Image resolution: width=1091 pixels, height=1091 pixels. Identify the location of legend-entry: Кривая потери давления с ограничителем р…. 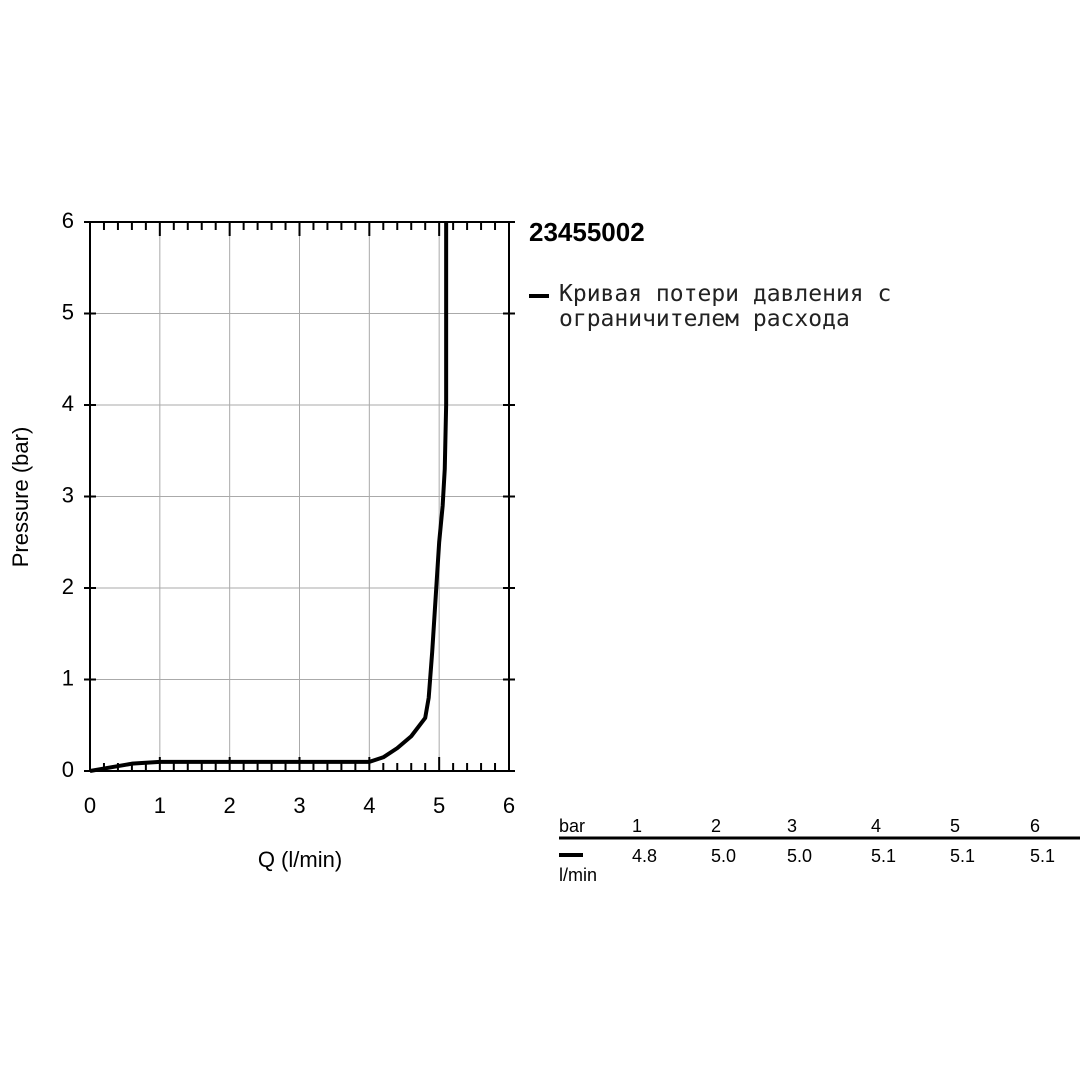
(725, 306).